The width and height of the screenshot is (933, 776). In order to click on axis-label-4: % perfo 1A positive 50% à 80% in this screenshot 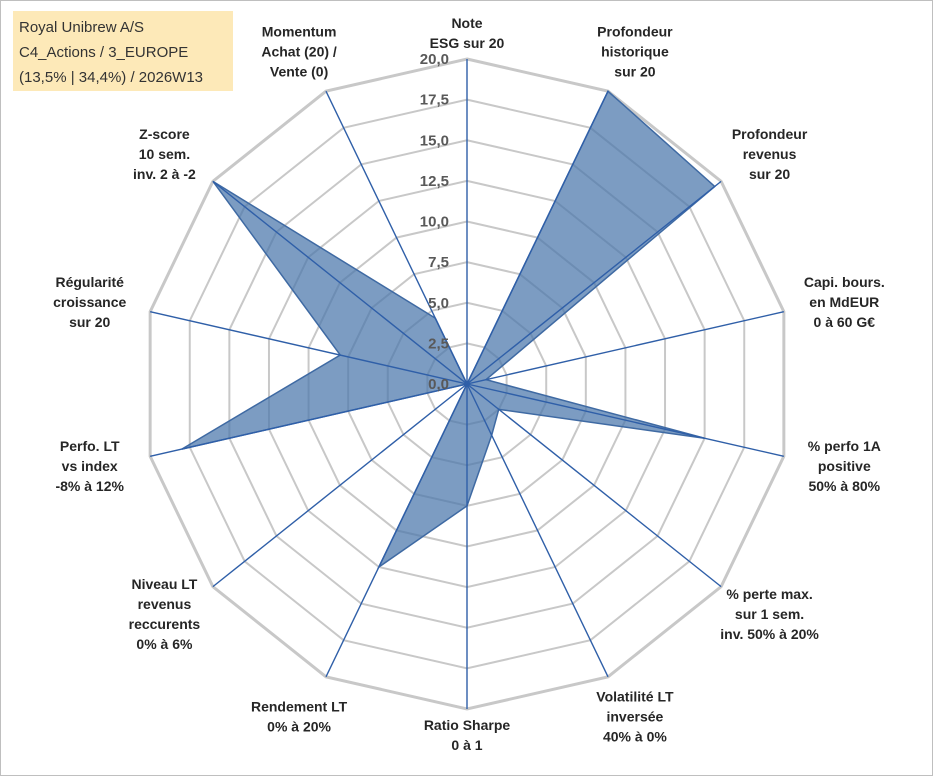, I will do `click(844, 466)`.